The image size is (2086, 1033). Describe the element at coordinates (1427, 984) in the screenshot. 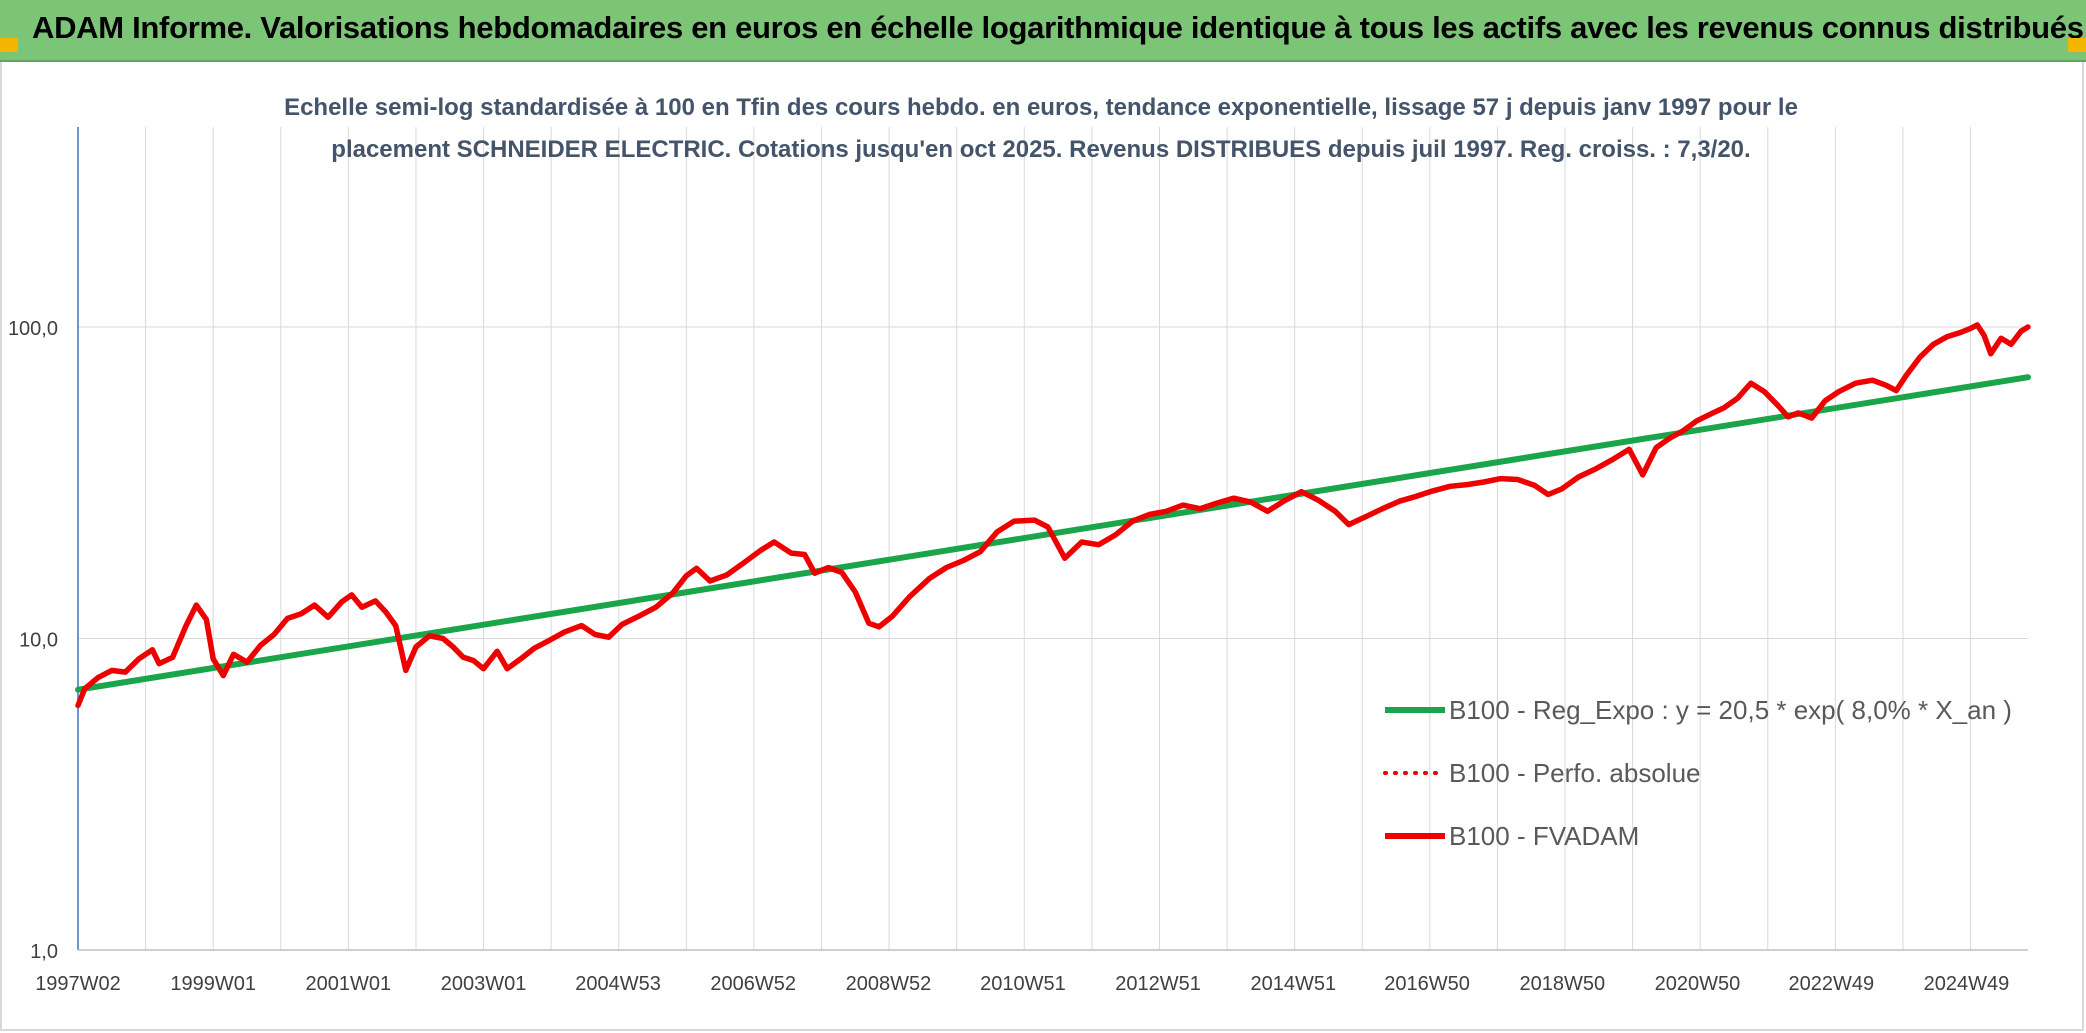

I see `x-tick-label: 2016W50` at that location.